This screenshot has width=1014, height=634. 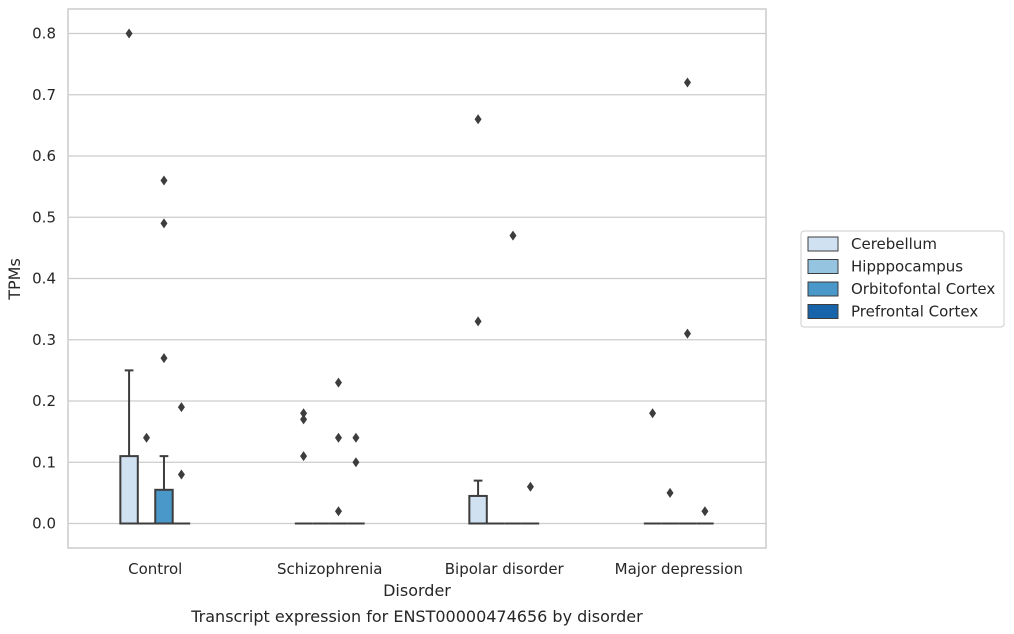 What do you see at coordinates (329, 569) in the screenshot?
I see `x-tick-label: Schizophrenia` at bounding box center [329, 569].